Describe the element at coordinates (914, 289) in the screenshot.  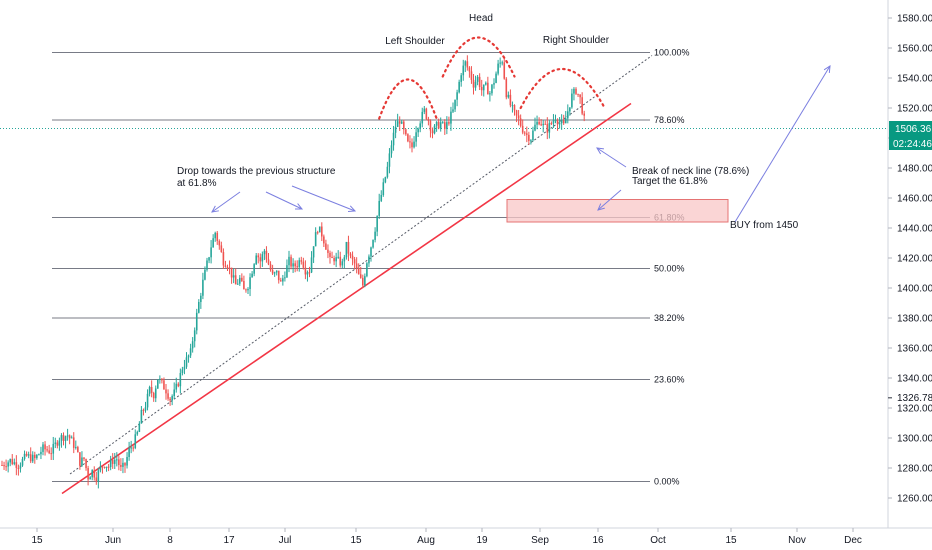
I see `price-tick-label: 1400.00` at that location.